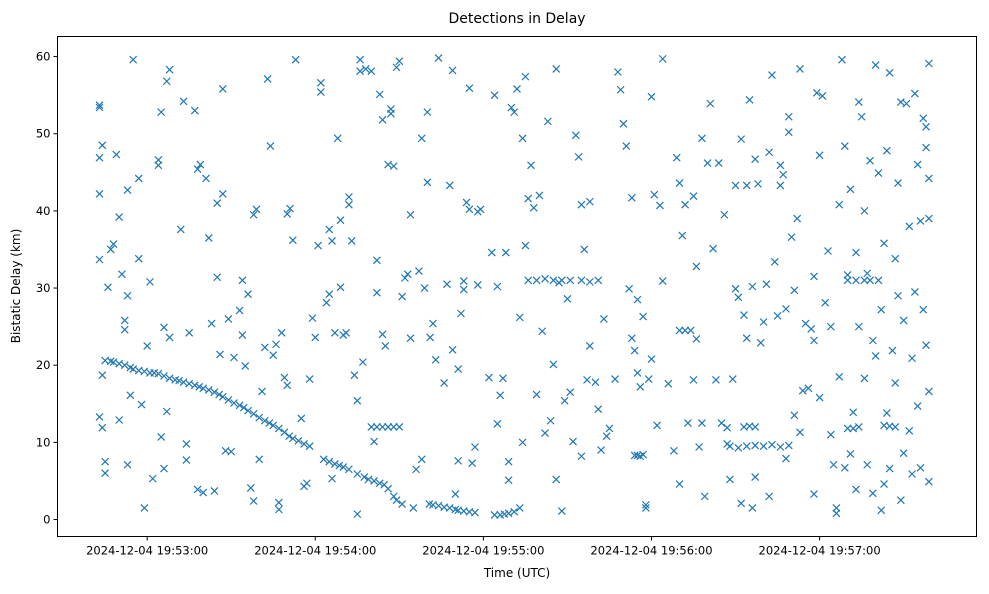 The image size is (989, 594). Describe the element at coordinates (483, 551) in the screenshot. I see `x-tick-label: 2024-12-04 19:55:00` at that location.